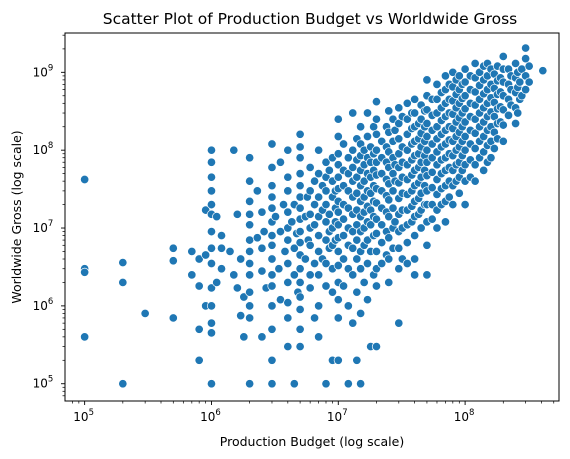  Describe the element at coordinates (43, 383) in the screenshot. I see `y-tick-label: 105` at that location.